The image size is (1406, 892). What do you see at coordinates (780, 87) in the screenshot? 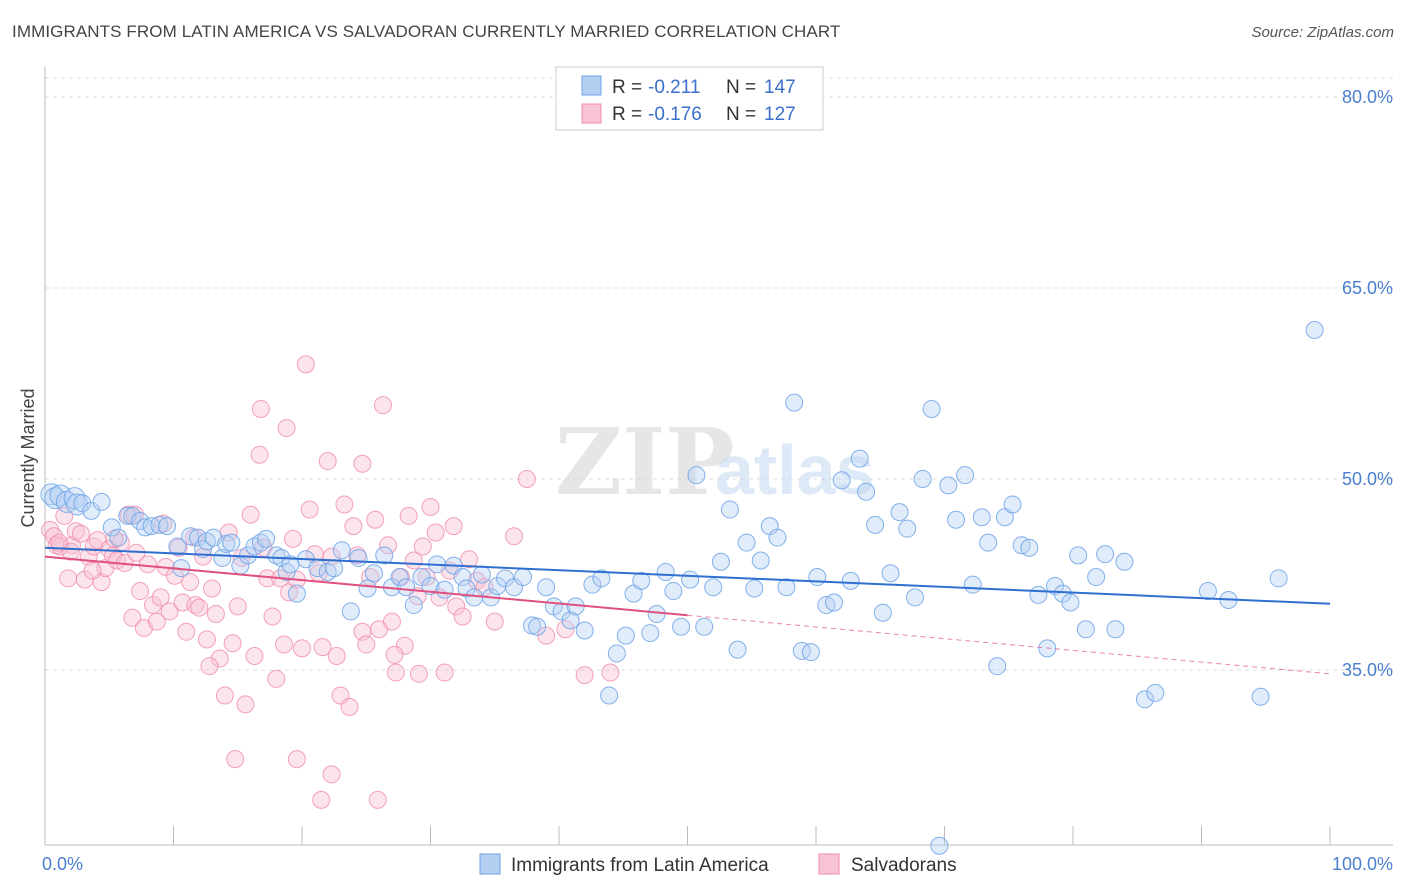
I see `legend-n-value-1: 147` at bounding box center [780, 87].